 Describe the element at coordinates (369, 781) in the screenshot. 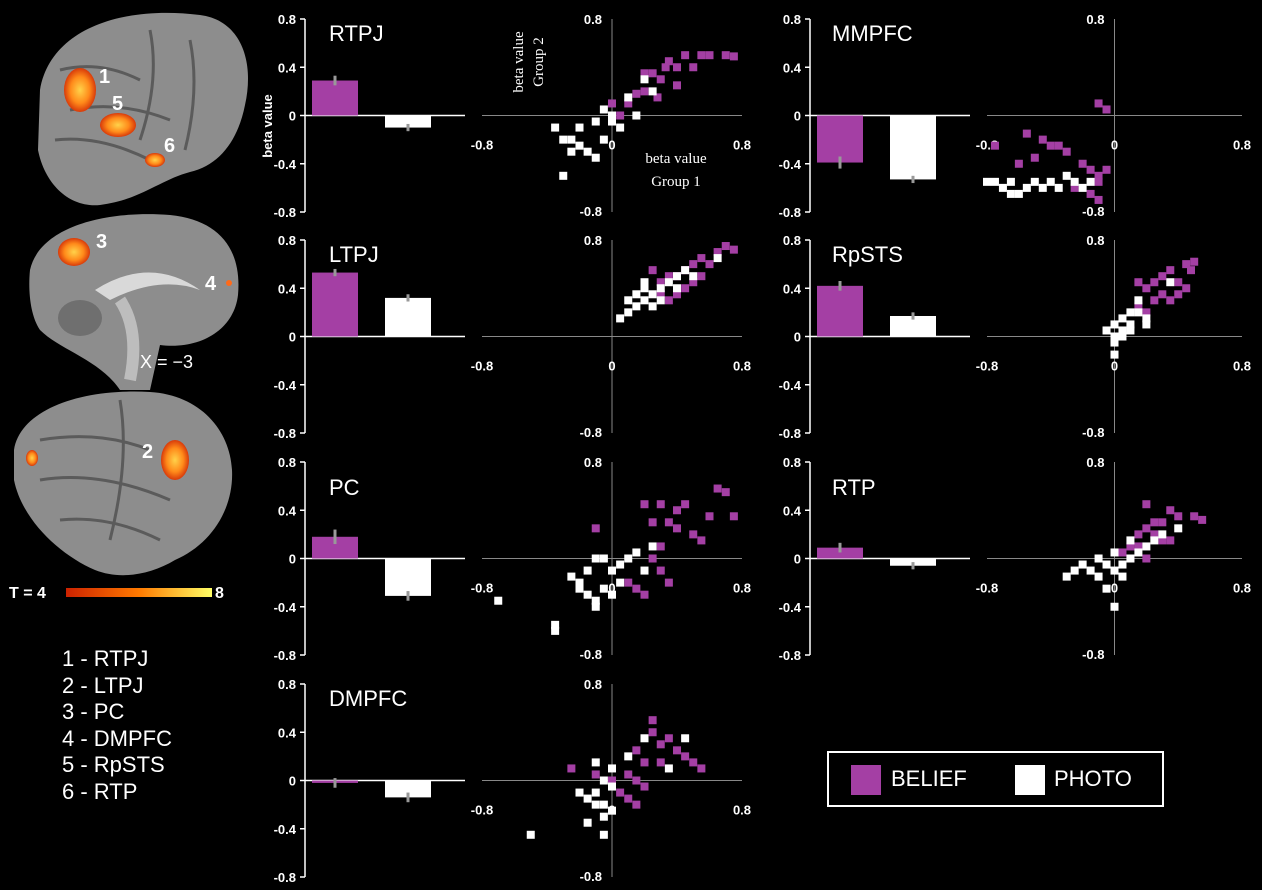

I see `bar-chart-dmpfc: 0.8 0.4 0 -0.4 -0.8 DMPFC` at that location.